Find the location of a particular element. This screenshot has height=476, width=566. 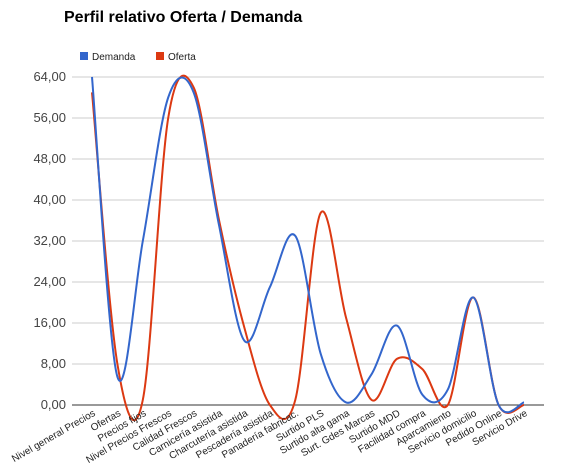

y-tick-label: 16,00 is located at coordinates (49, 322).